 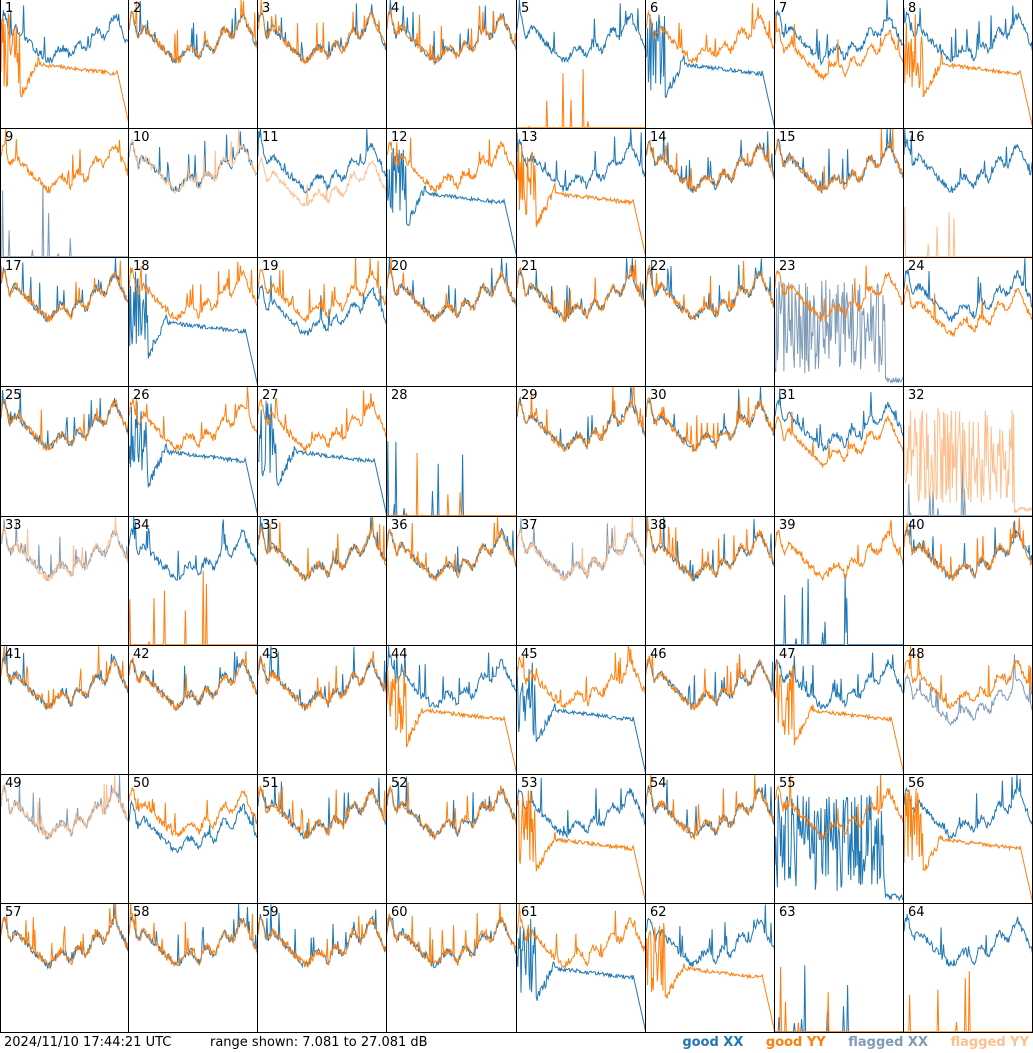 I want to click on antenna-panel: 1, so click(x=64, y=64).